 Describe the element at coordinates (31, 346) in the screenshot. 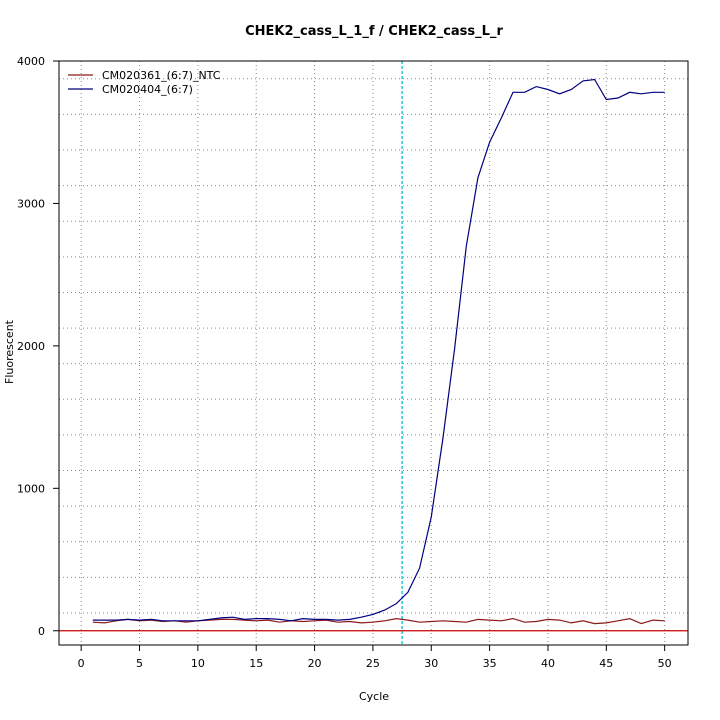

I see `y-tick-label-2: 2000` at that location.